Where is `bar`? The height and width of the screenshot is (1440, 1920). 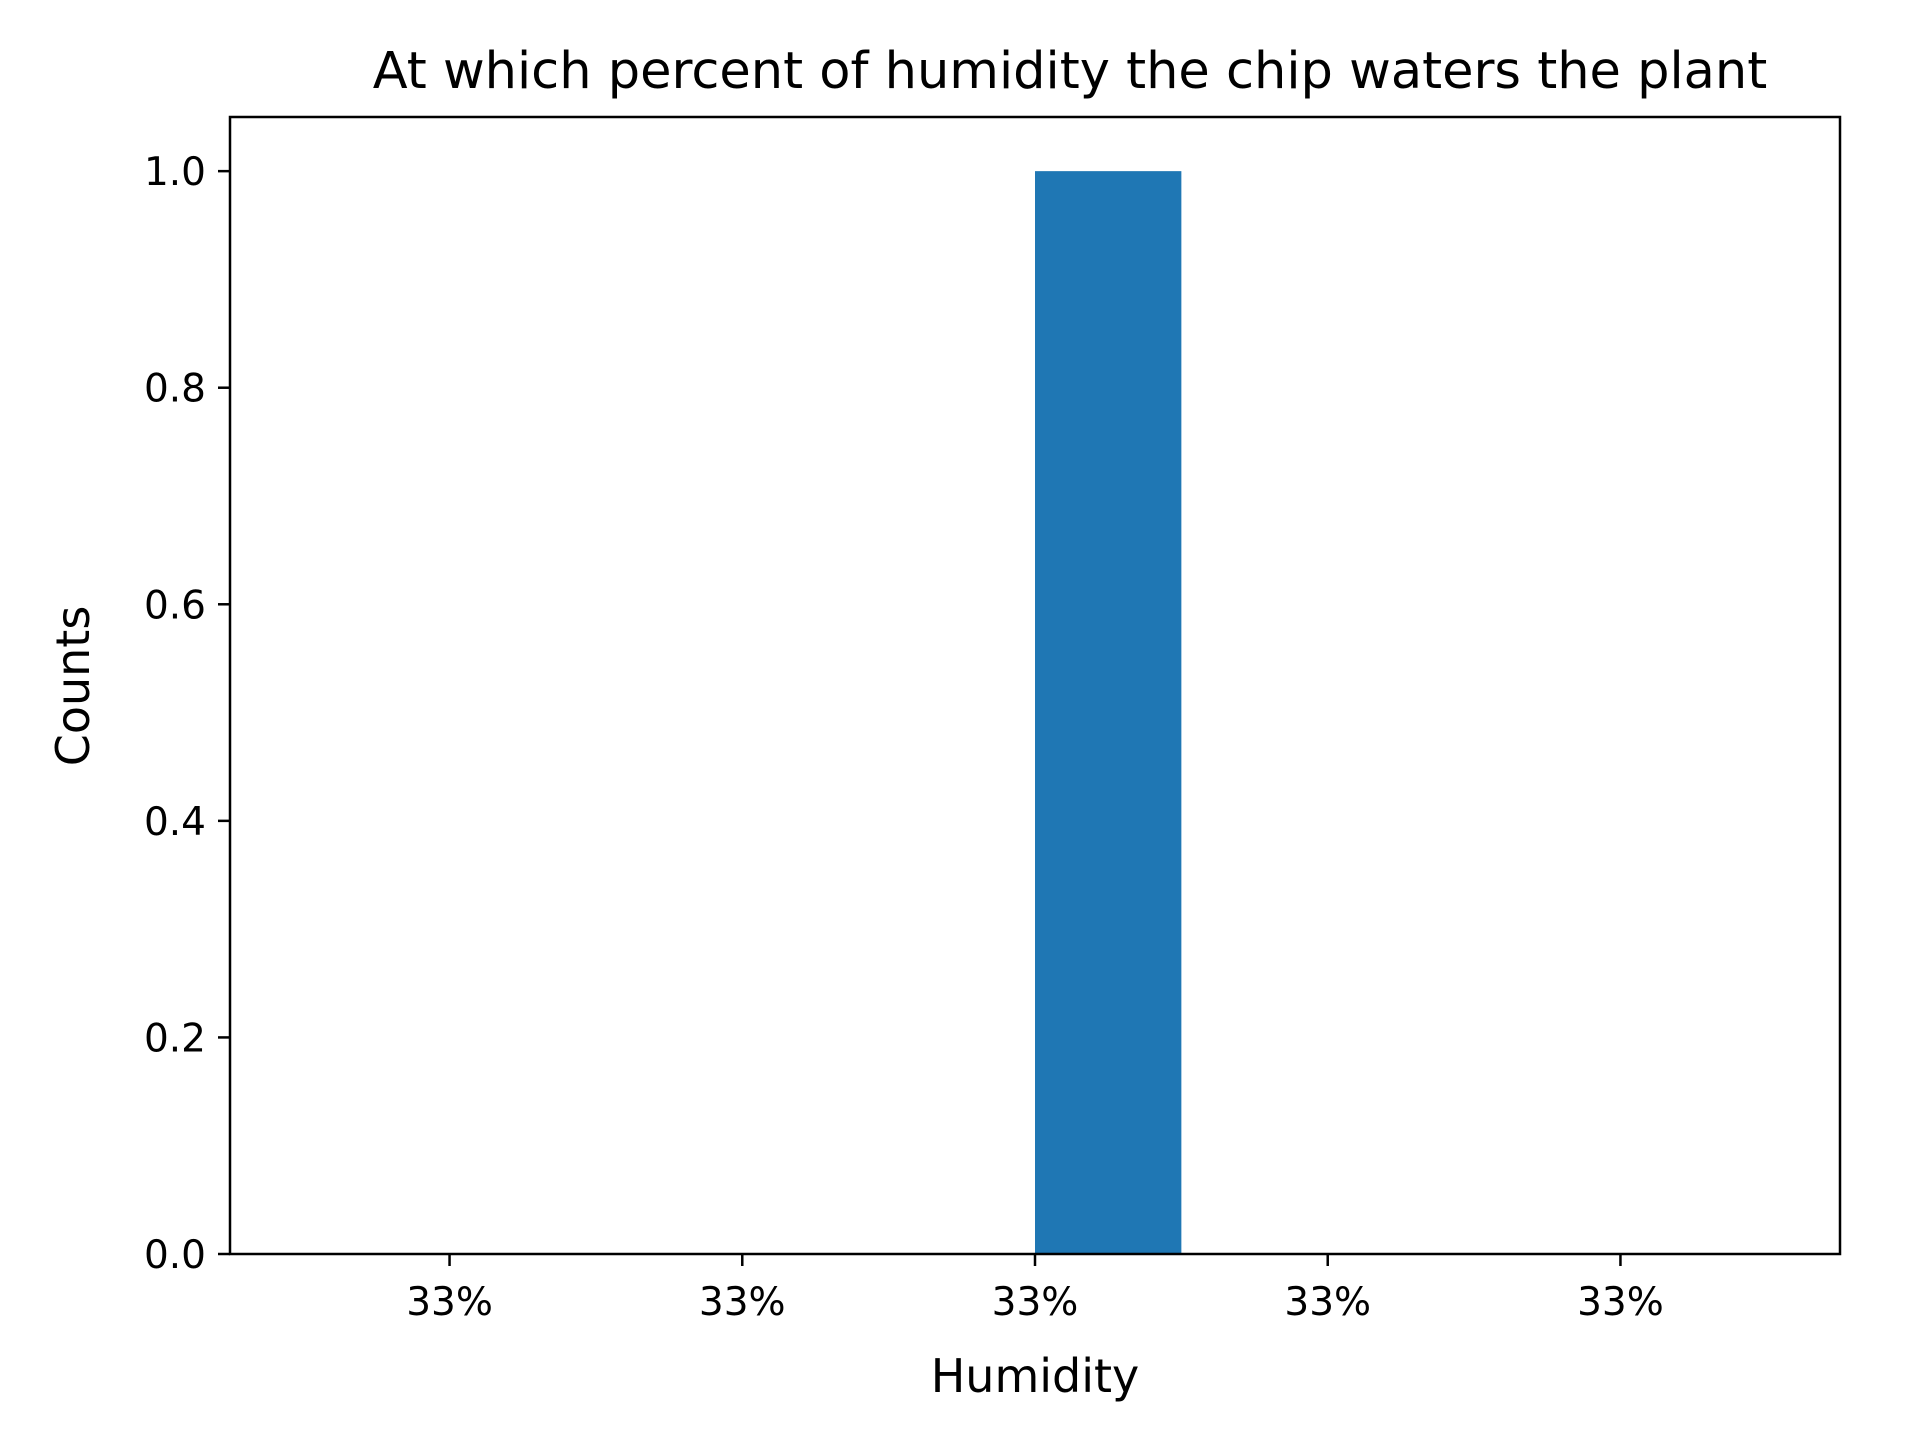
bar is located at coordinates (1108, 713).